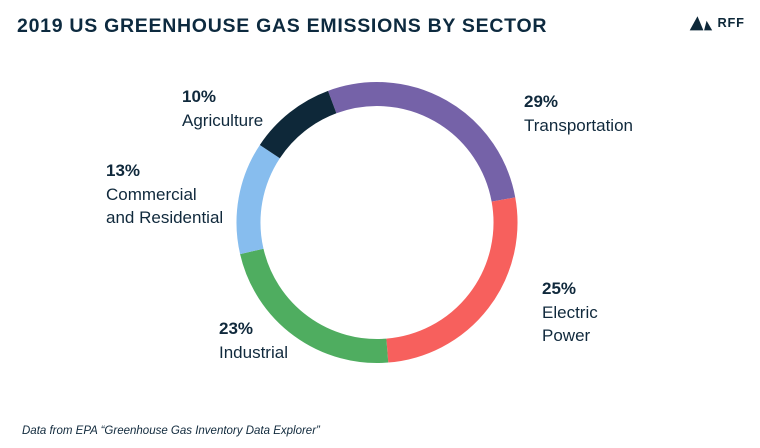 The width and height of the screenshot is (760, 448). What do you see at coordinates (731, 22) in the screenshot?
I see `svg-text: RFF` at bounding box center [731, 22].